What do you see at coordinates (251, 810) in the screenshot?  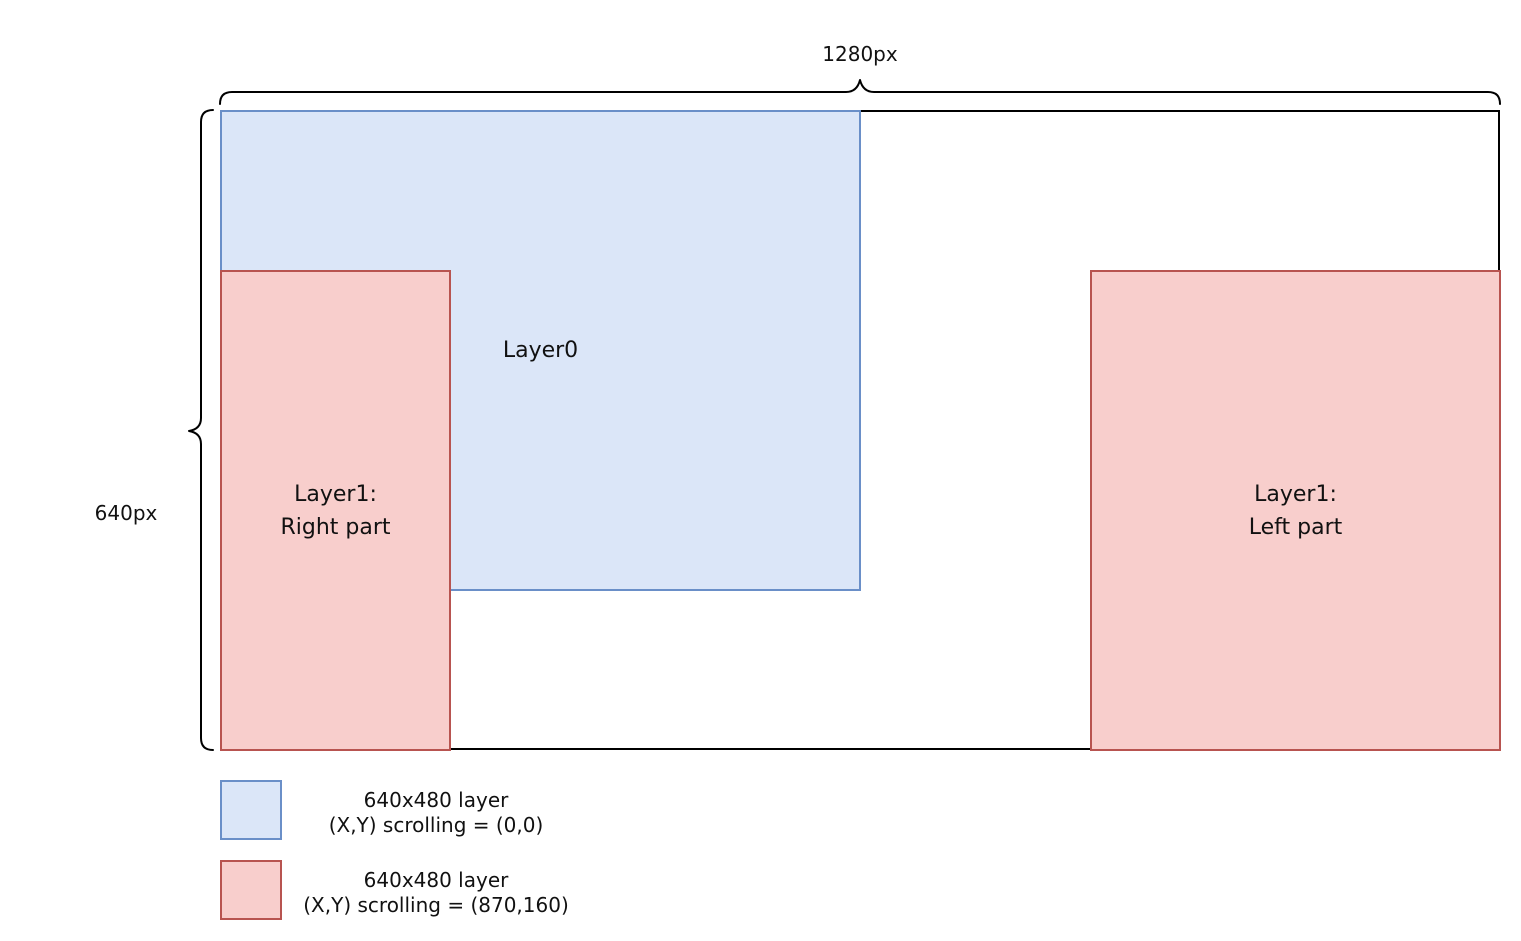 I see `legend-swatch-layer0` at bounding box center [251, 810].